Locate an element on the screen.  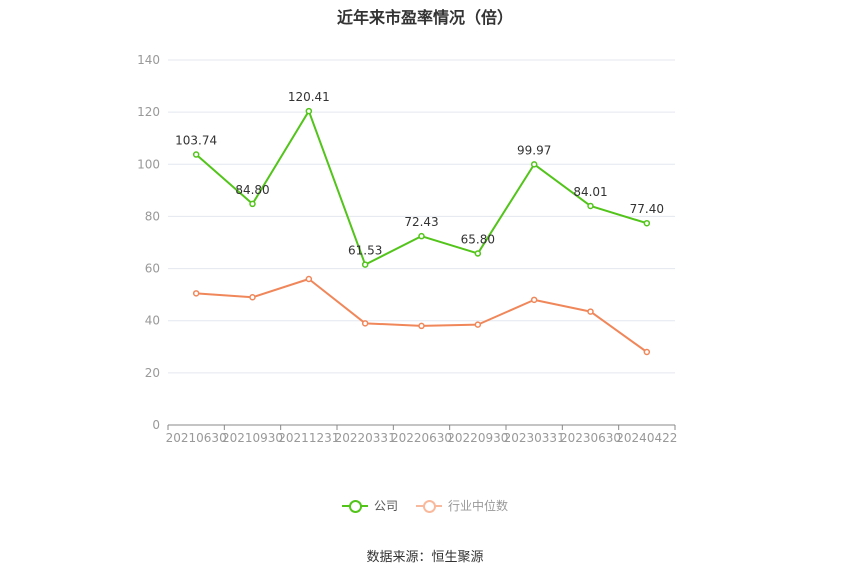
legend-label-company: 公司 is located at coordinates (385, 506).